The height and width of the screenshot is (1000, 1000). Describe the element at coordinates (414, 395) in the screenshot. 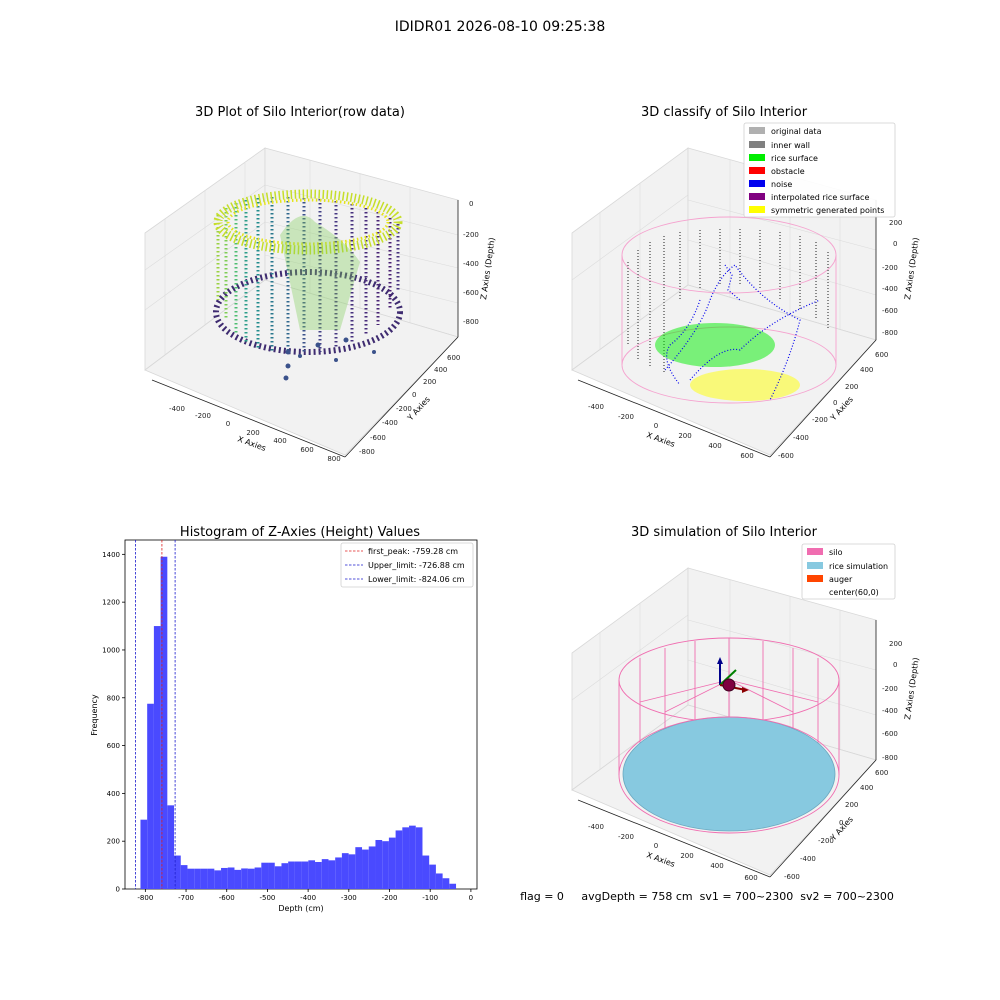

I see `raw-ytick: 0` at that location.